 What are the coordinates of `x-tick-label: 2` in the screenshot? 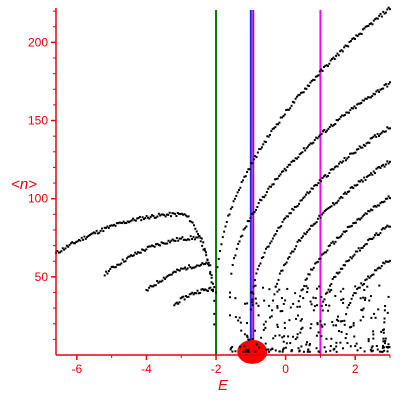 It's located at (355, 369).